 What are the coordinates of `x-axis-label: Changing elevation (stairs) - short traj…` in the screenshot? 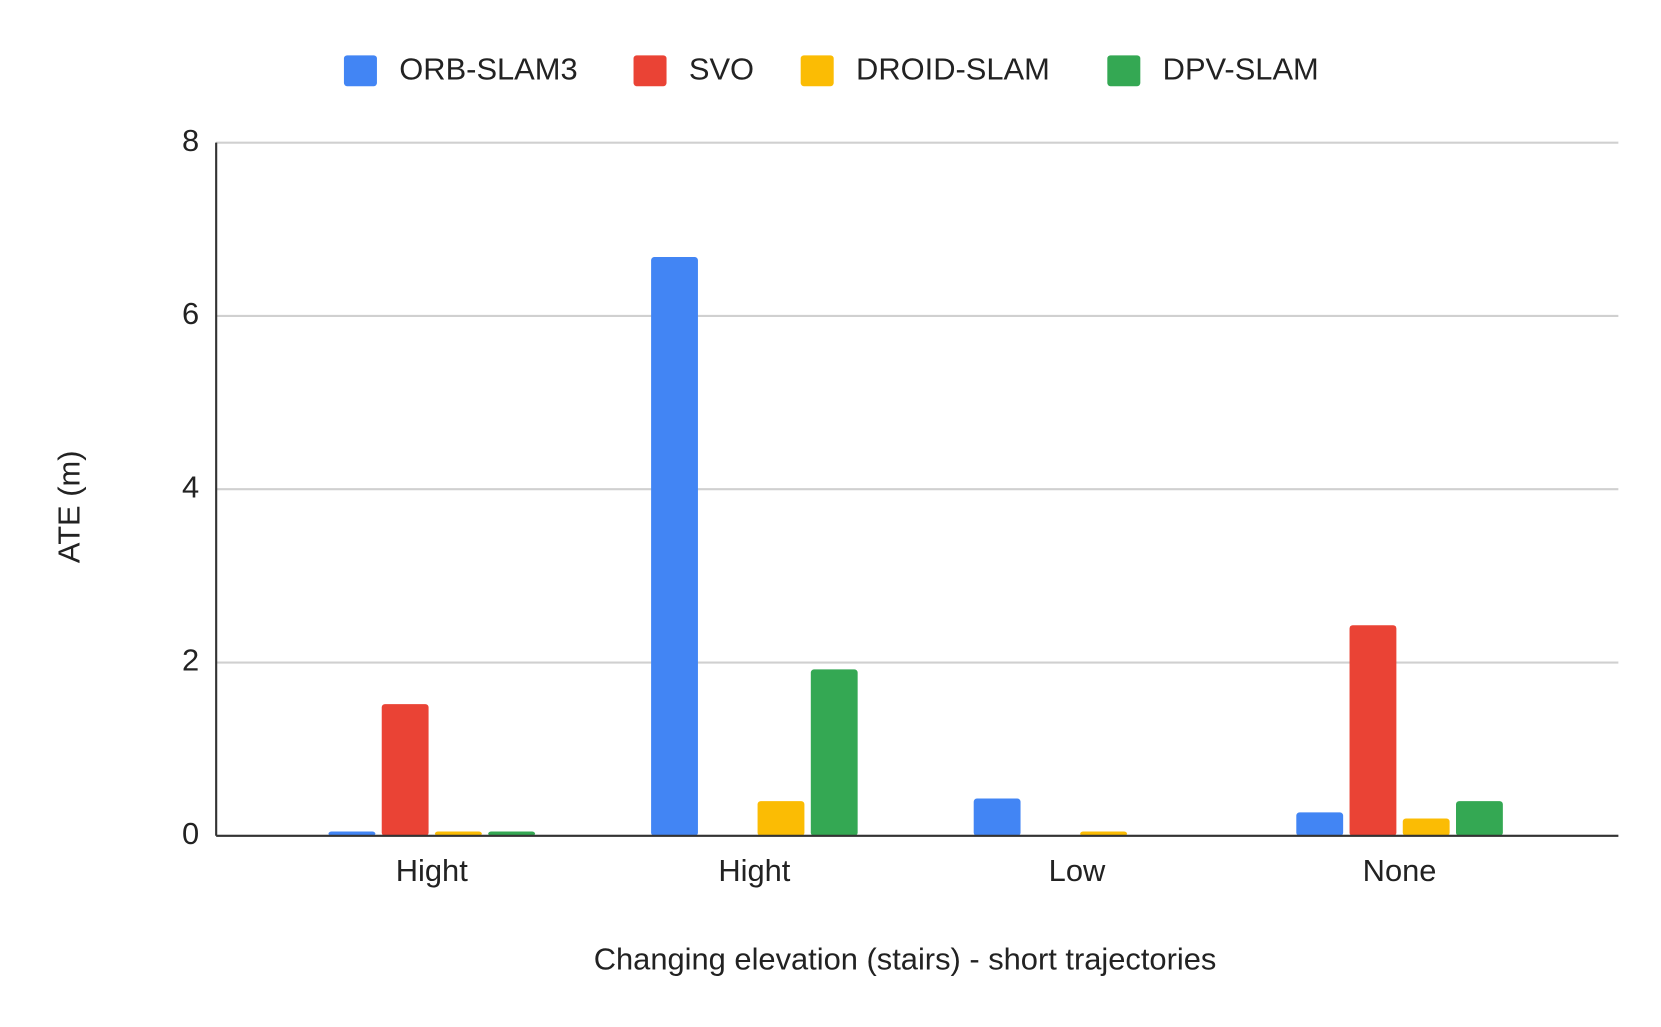 It's located at (905, 959).